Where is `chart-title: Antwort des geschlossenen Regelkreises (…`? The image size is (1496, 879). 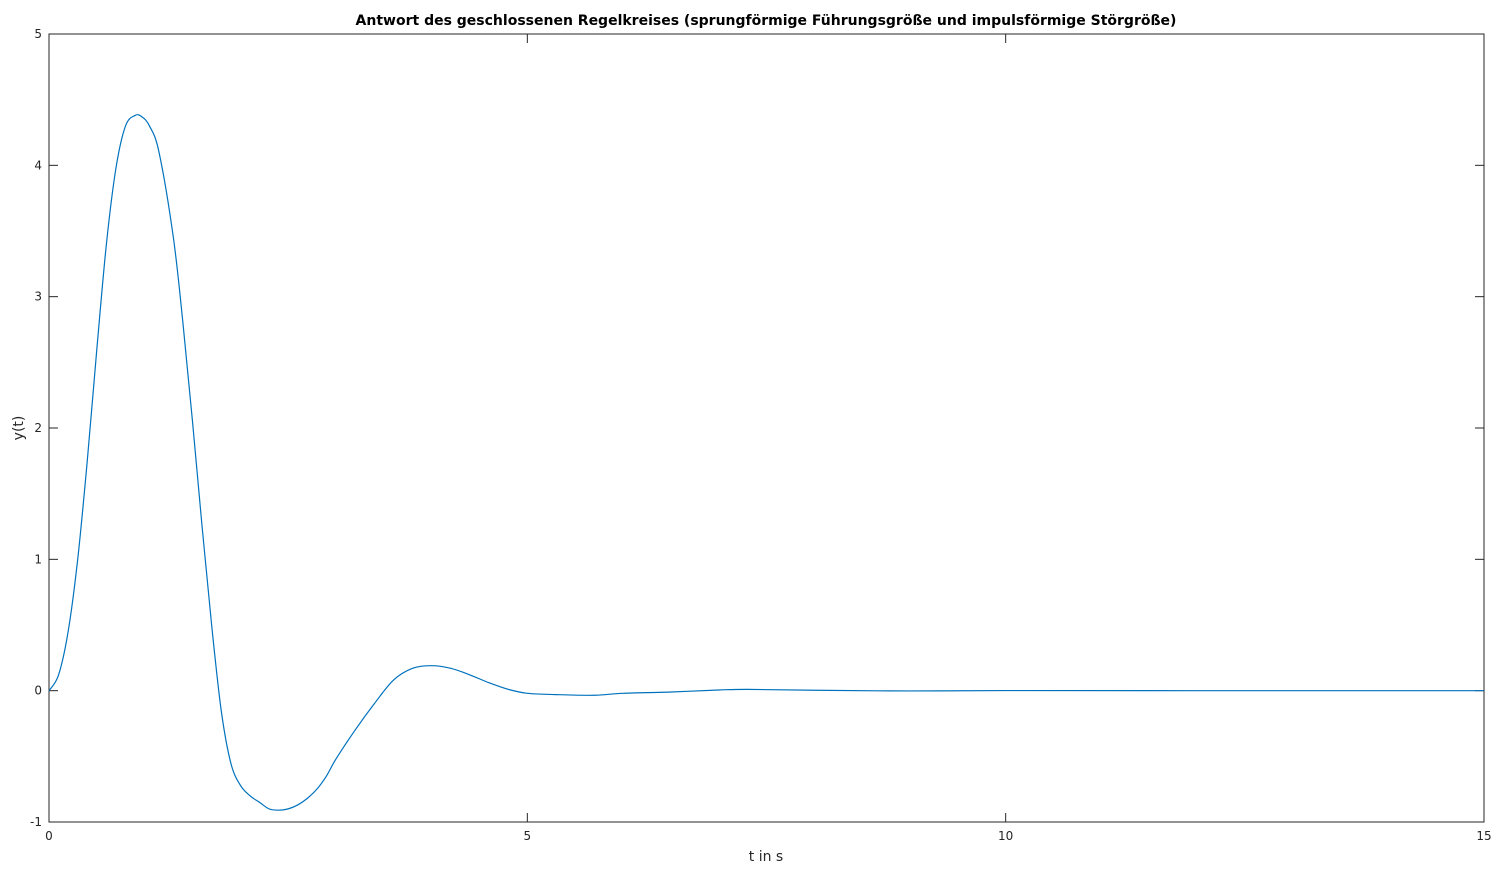 chart-title: Antwort des geschlossenen Regelkreises (… is located at coordinates (766, 21).